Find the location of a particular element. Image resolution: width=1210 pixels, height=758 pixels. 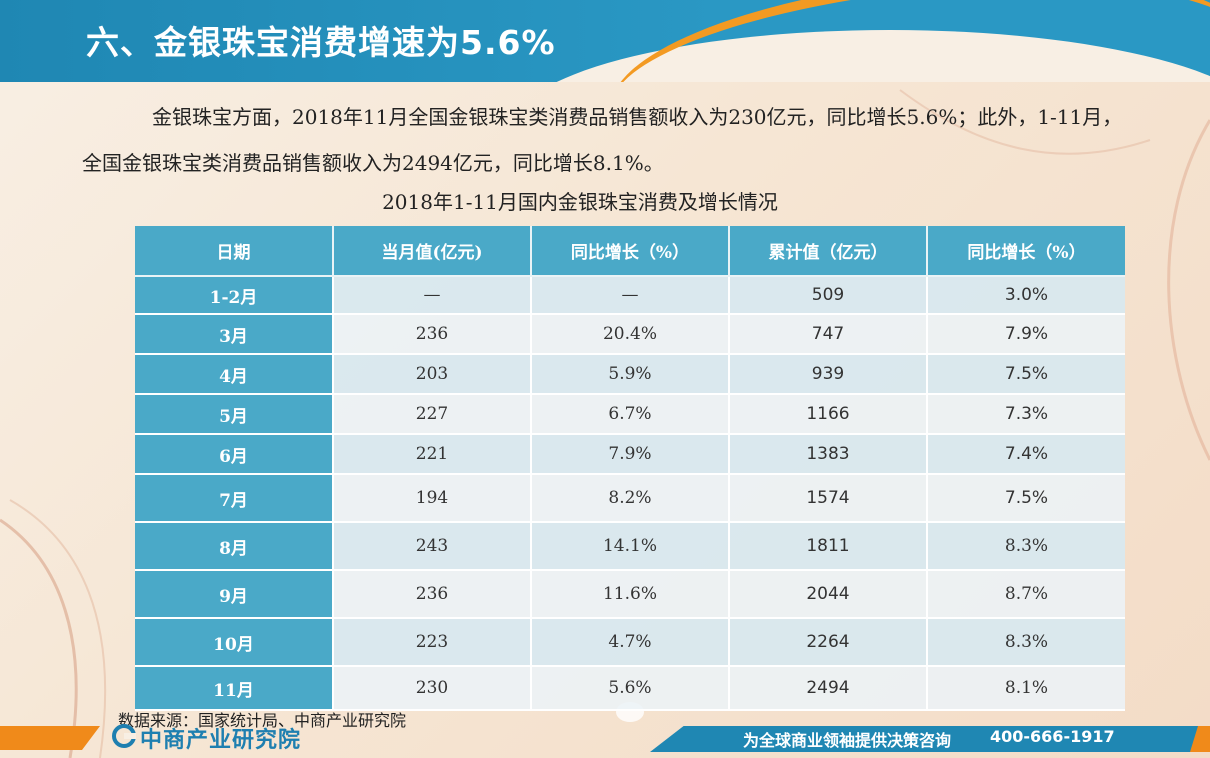

cell-cumulative-value: 1811 is located at coordinates (828, 546).